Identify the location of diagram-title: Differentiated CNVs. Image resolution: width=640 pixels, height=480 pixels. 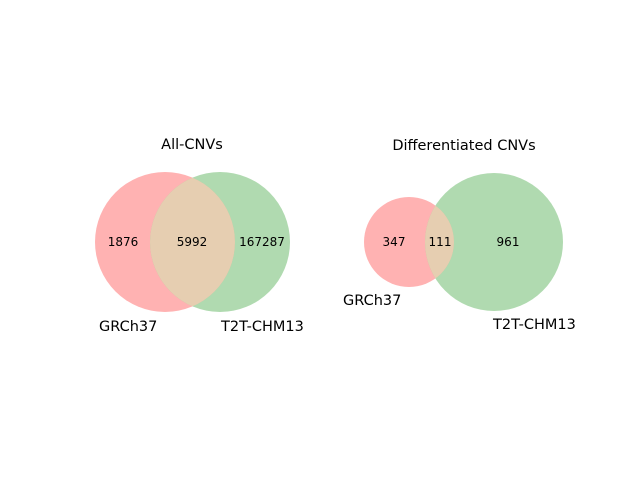
(463, 146).